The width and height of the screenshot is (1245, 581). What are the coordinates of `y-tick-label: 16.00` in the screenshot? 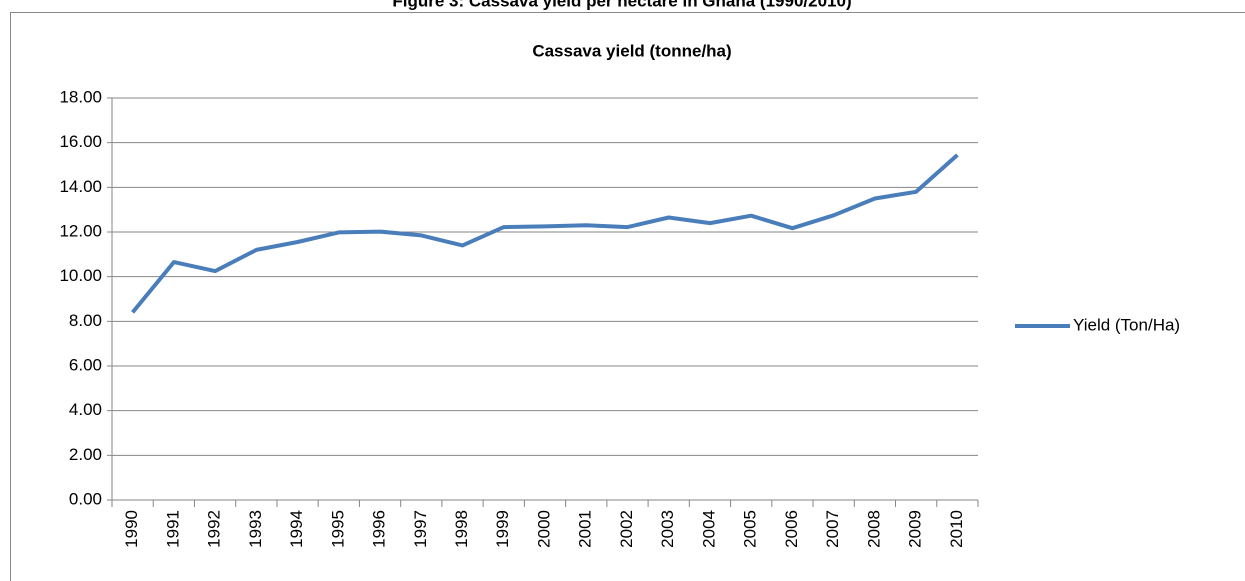 It's located at (80, 141).